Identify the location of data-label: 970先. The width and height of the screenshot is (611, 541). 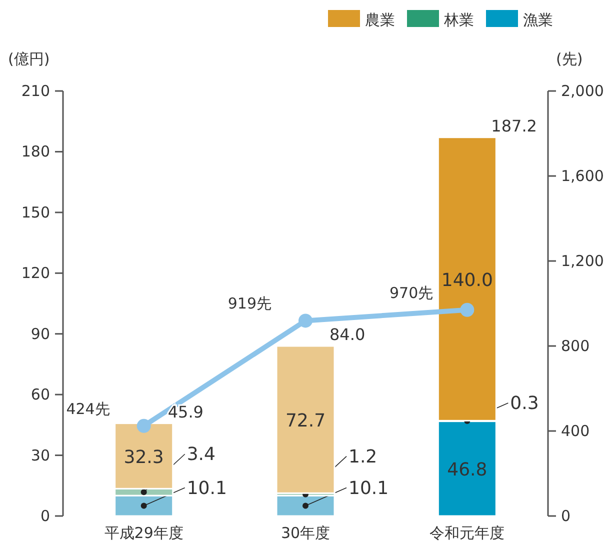
(412, 293).